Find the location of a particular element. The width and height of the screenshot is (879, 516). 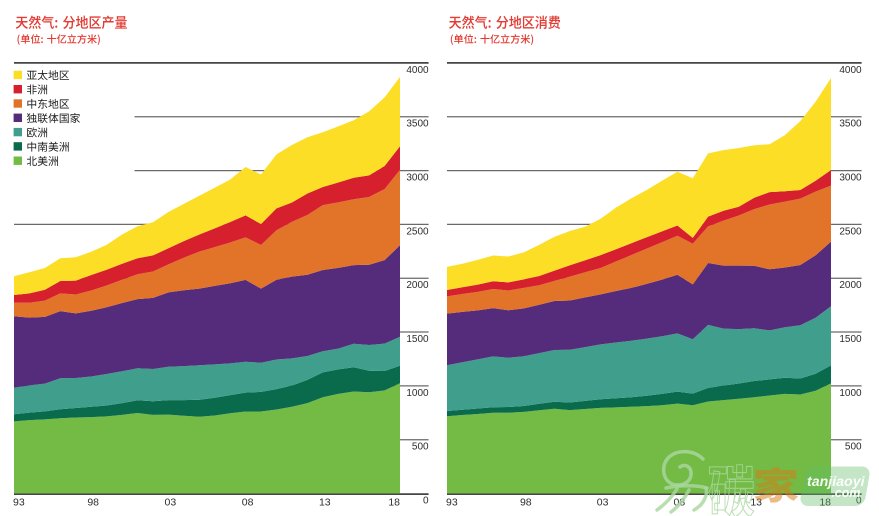

svg-text: tanjiaoyi is located at coordinates (836, 482).